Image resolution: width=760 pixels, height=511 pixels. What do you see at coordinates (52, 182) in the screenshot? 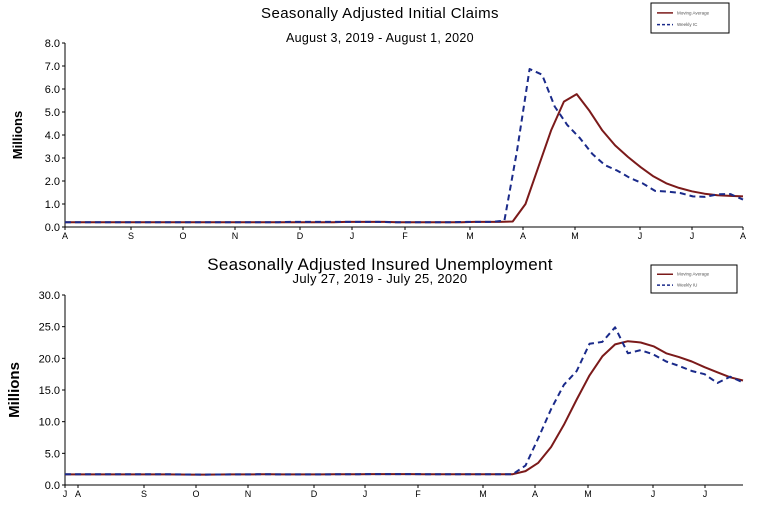
I see `y-tick-label: 2.0` at bounding box center [52, 182].